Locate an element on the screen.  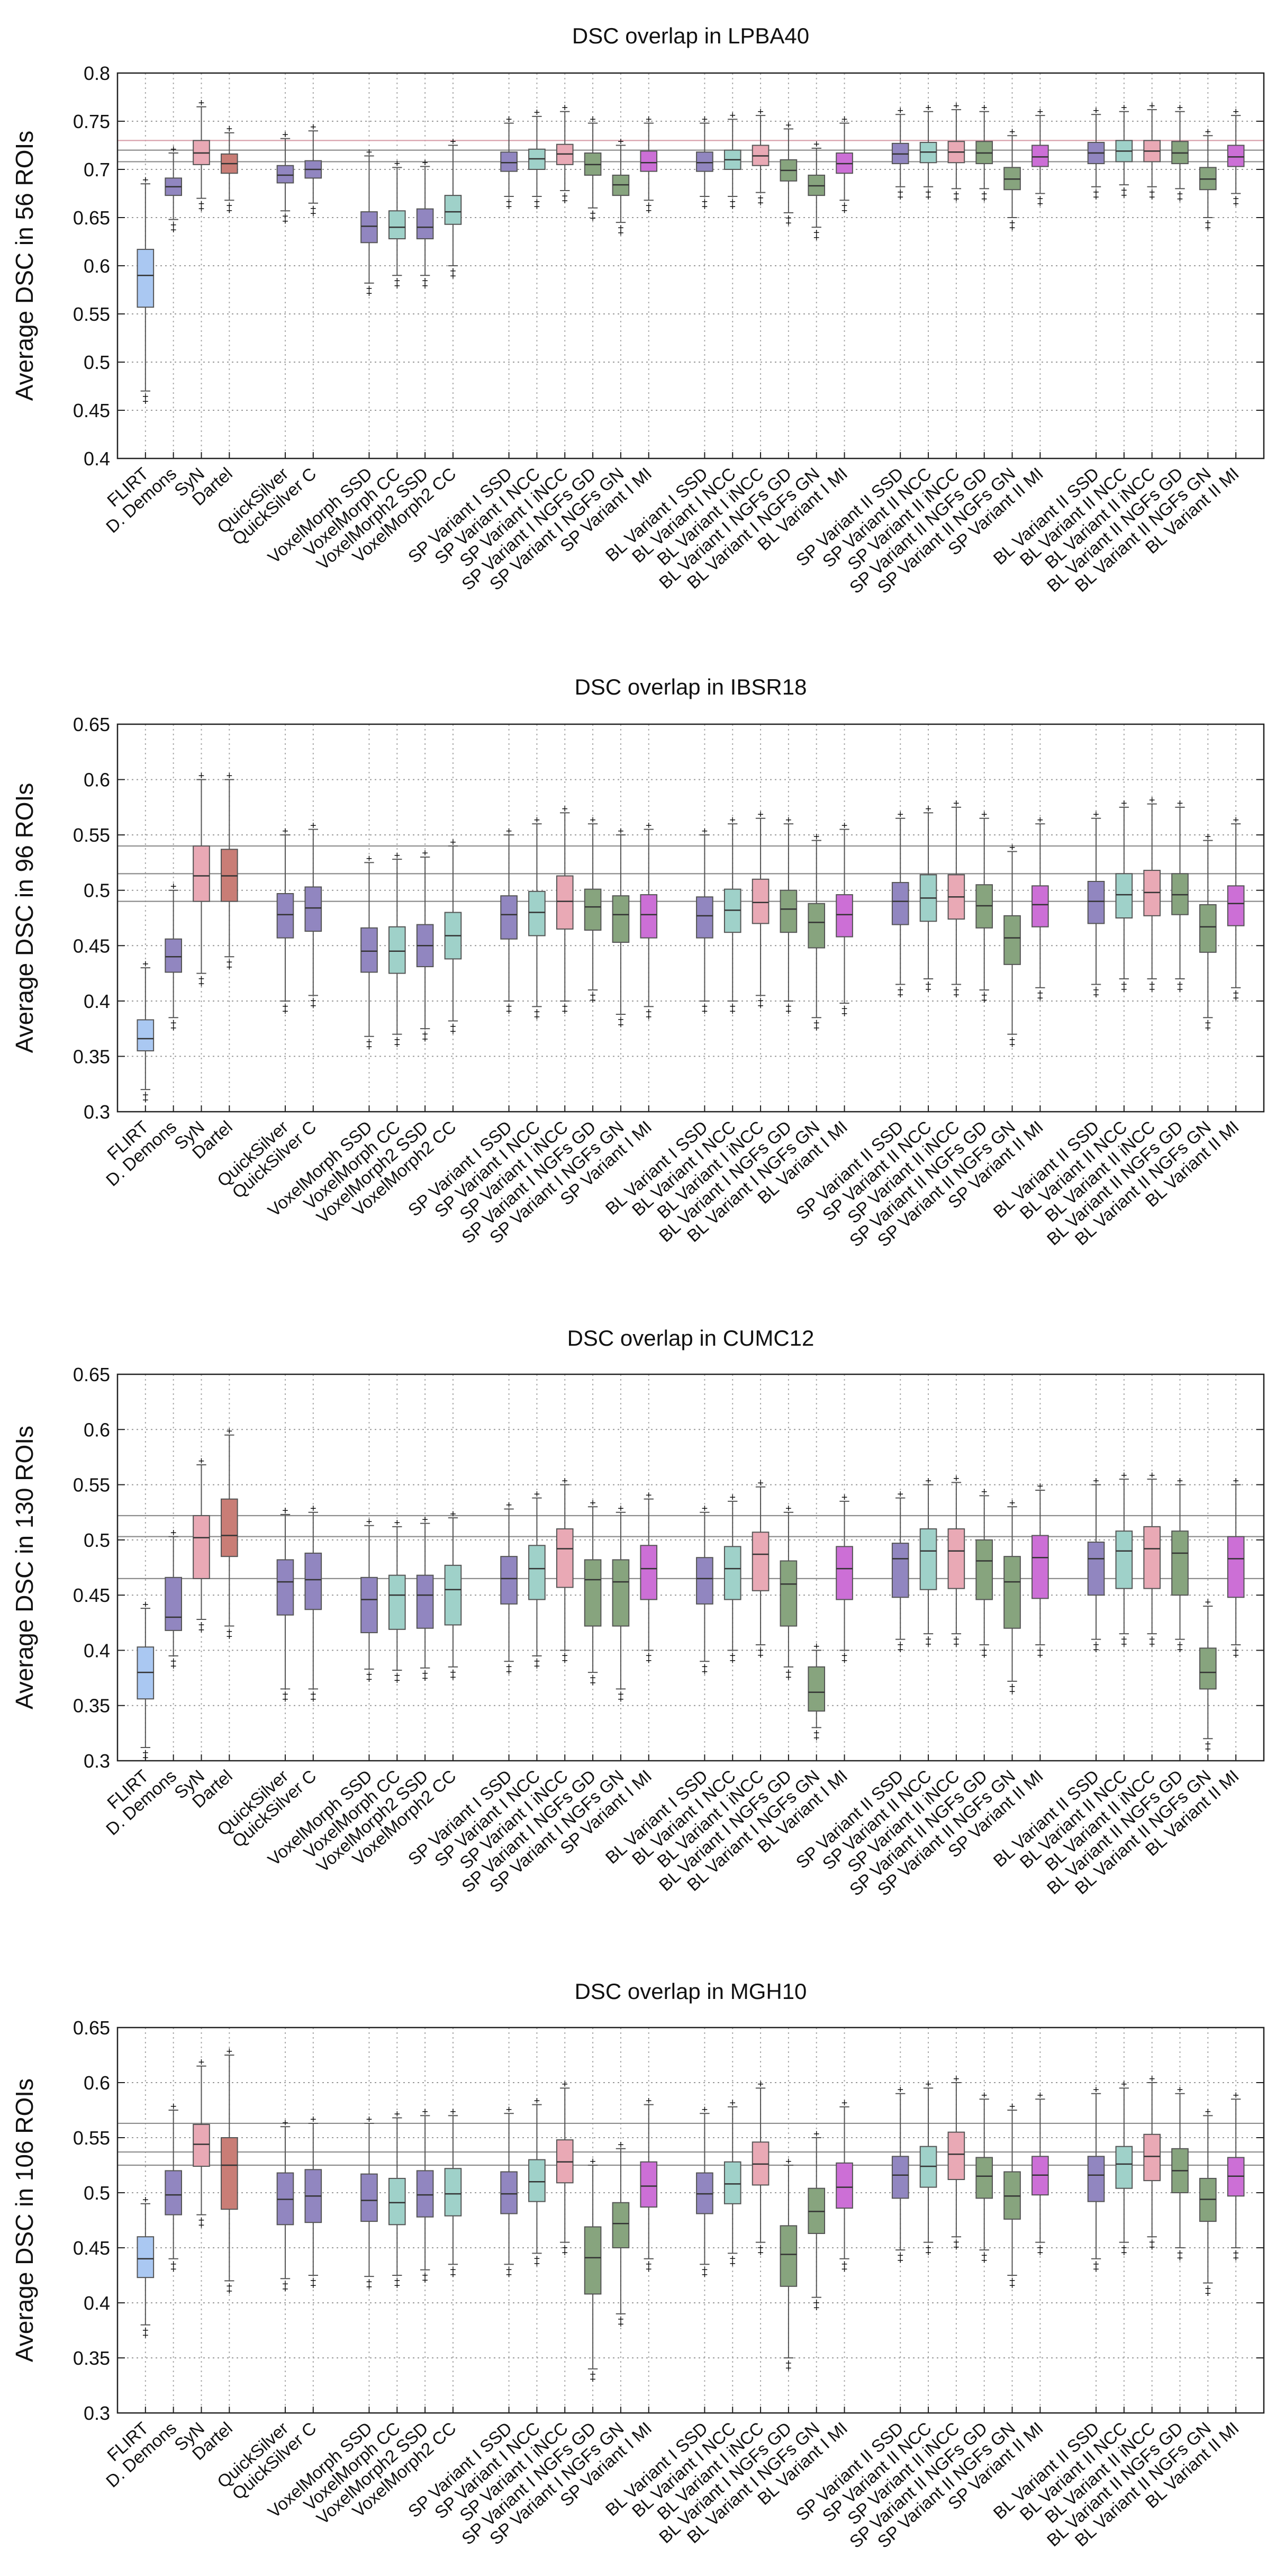
box-bl-variant-ii-ssd: +++ is located at coordinates (1096, 1566).